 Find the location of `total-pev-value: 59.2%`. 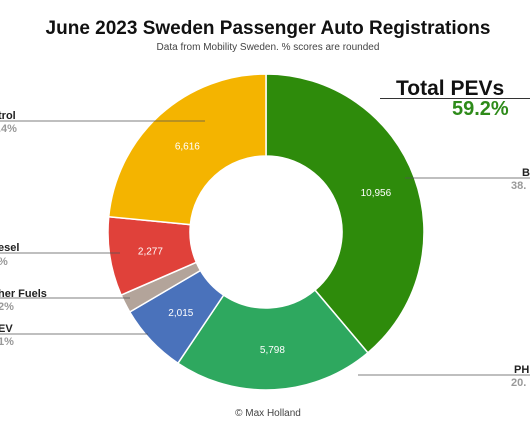

total-pev-value: 59.2% is located at coordinates (480, 109).